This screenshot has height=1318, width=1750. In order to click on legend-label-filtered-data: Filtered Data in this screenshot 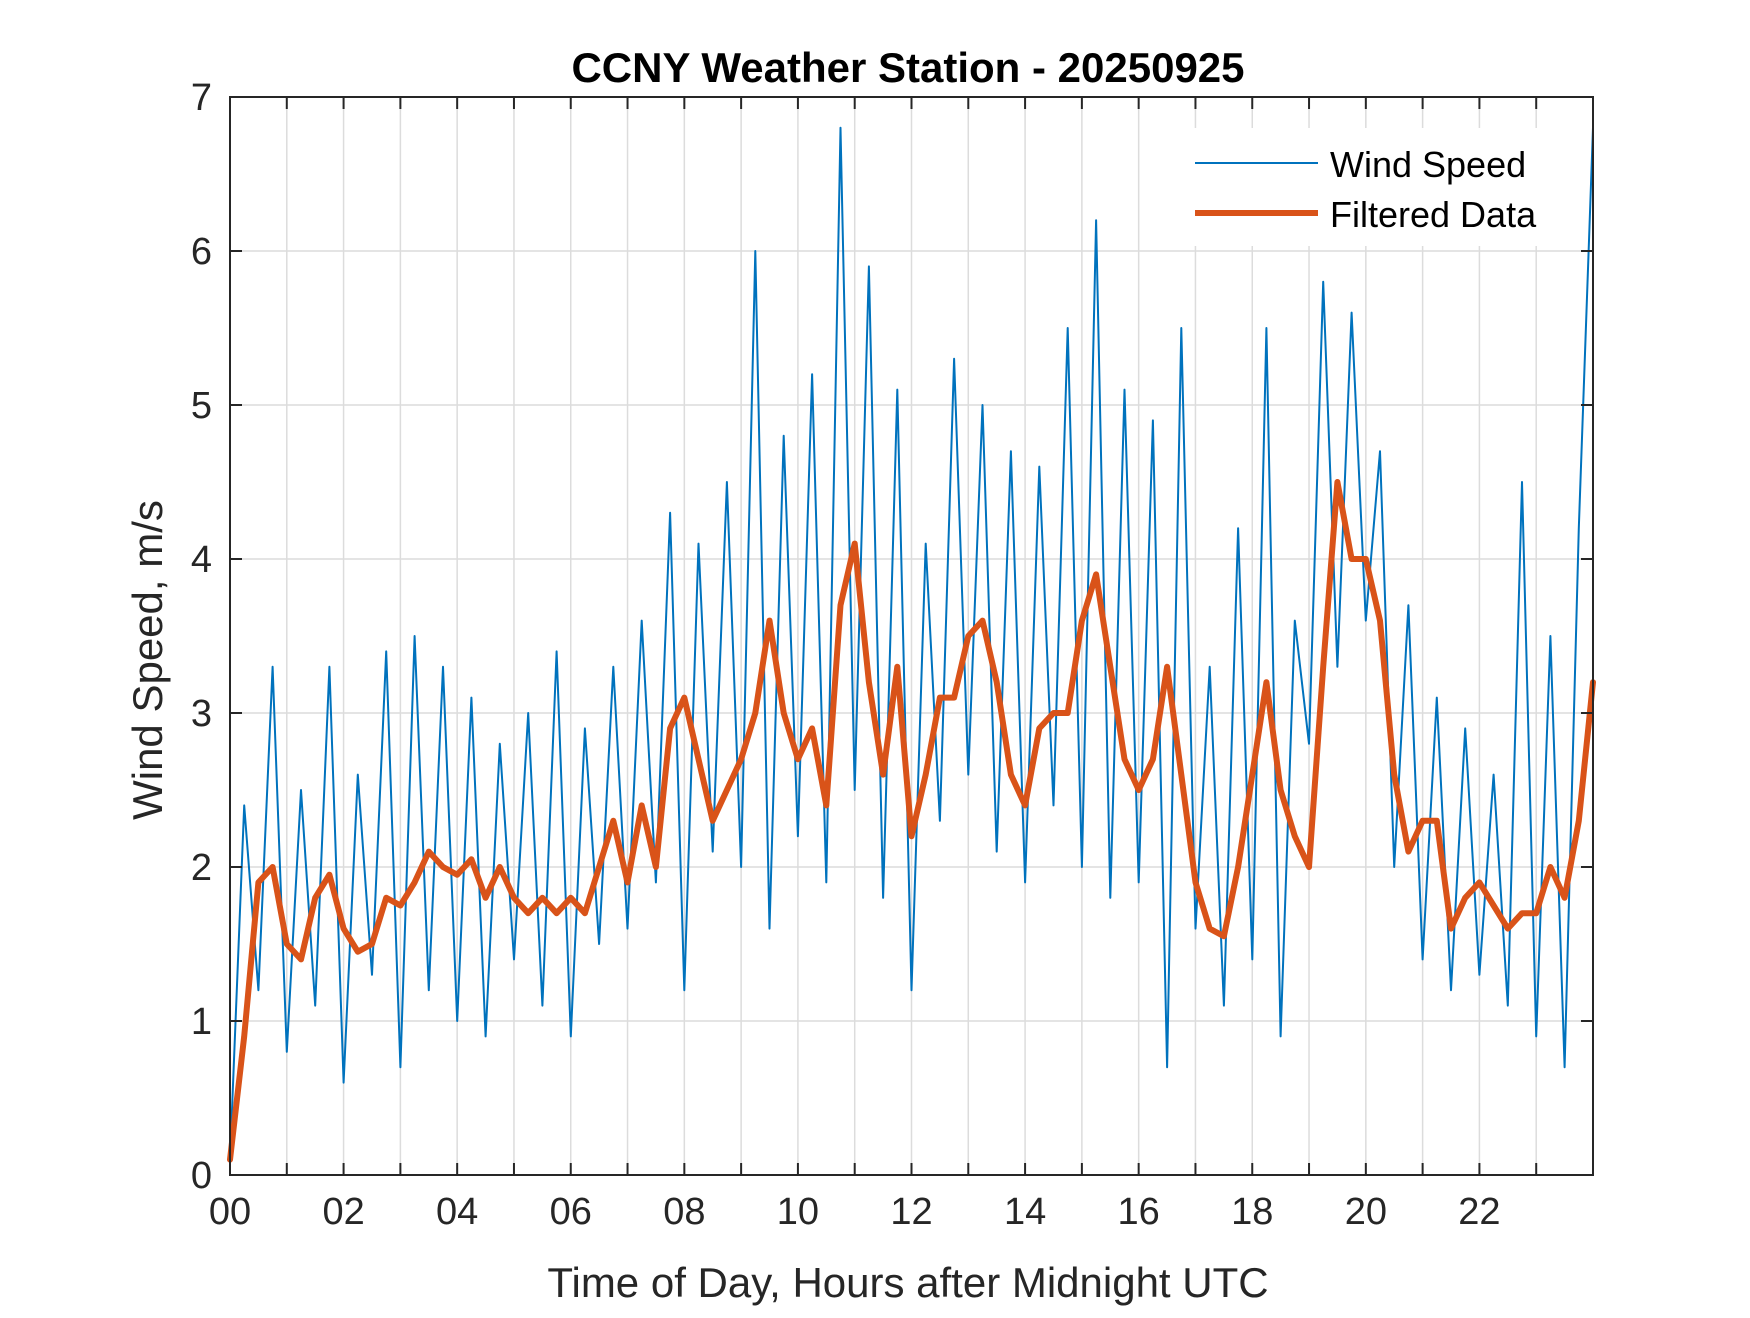, I will do `click(1433, 214)`.